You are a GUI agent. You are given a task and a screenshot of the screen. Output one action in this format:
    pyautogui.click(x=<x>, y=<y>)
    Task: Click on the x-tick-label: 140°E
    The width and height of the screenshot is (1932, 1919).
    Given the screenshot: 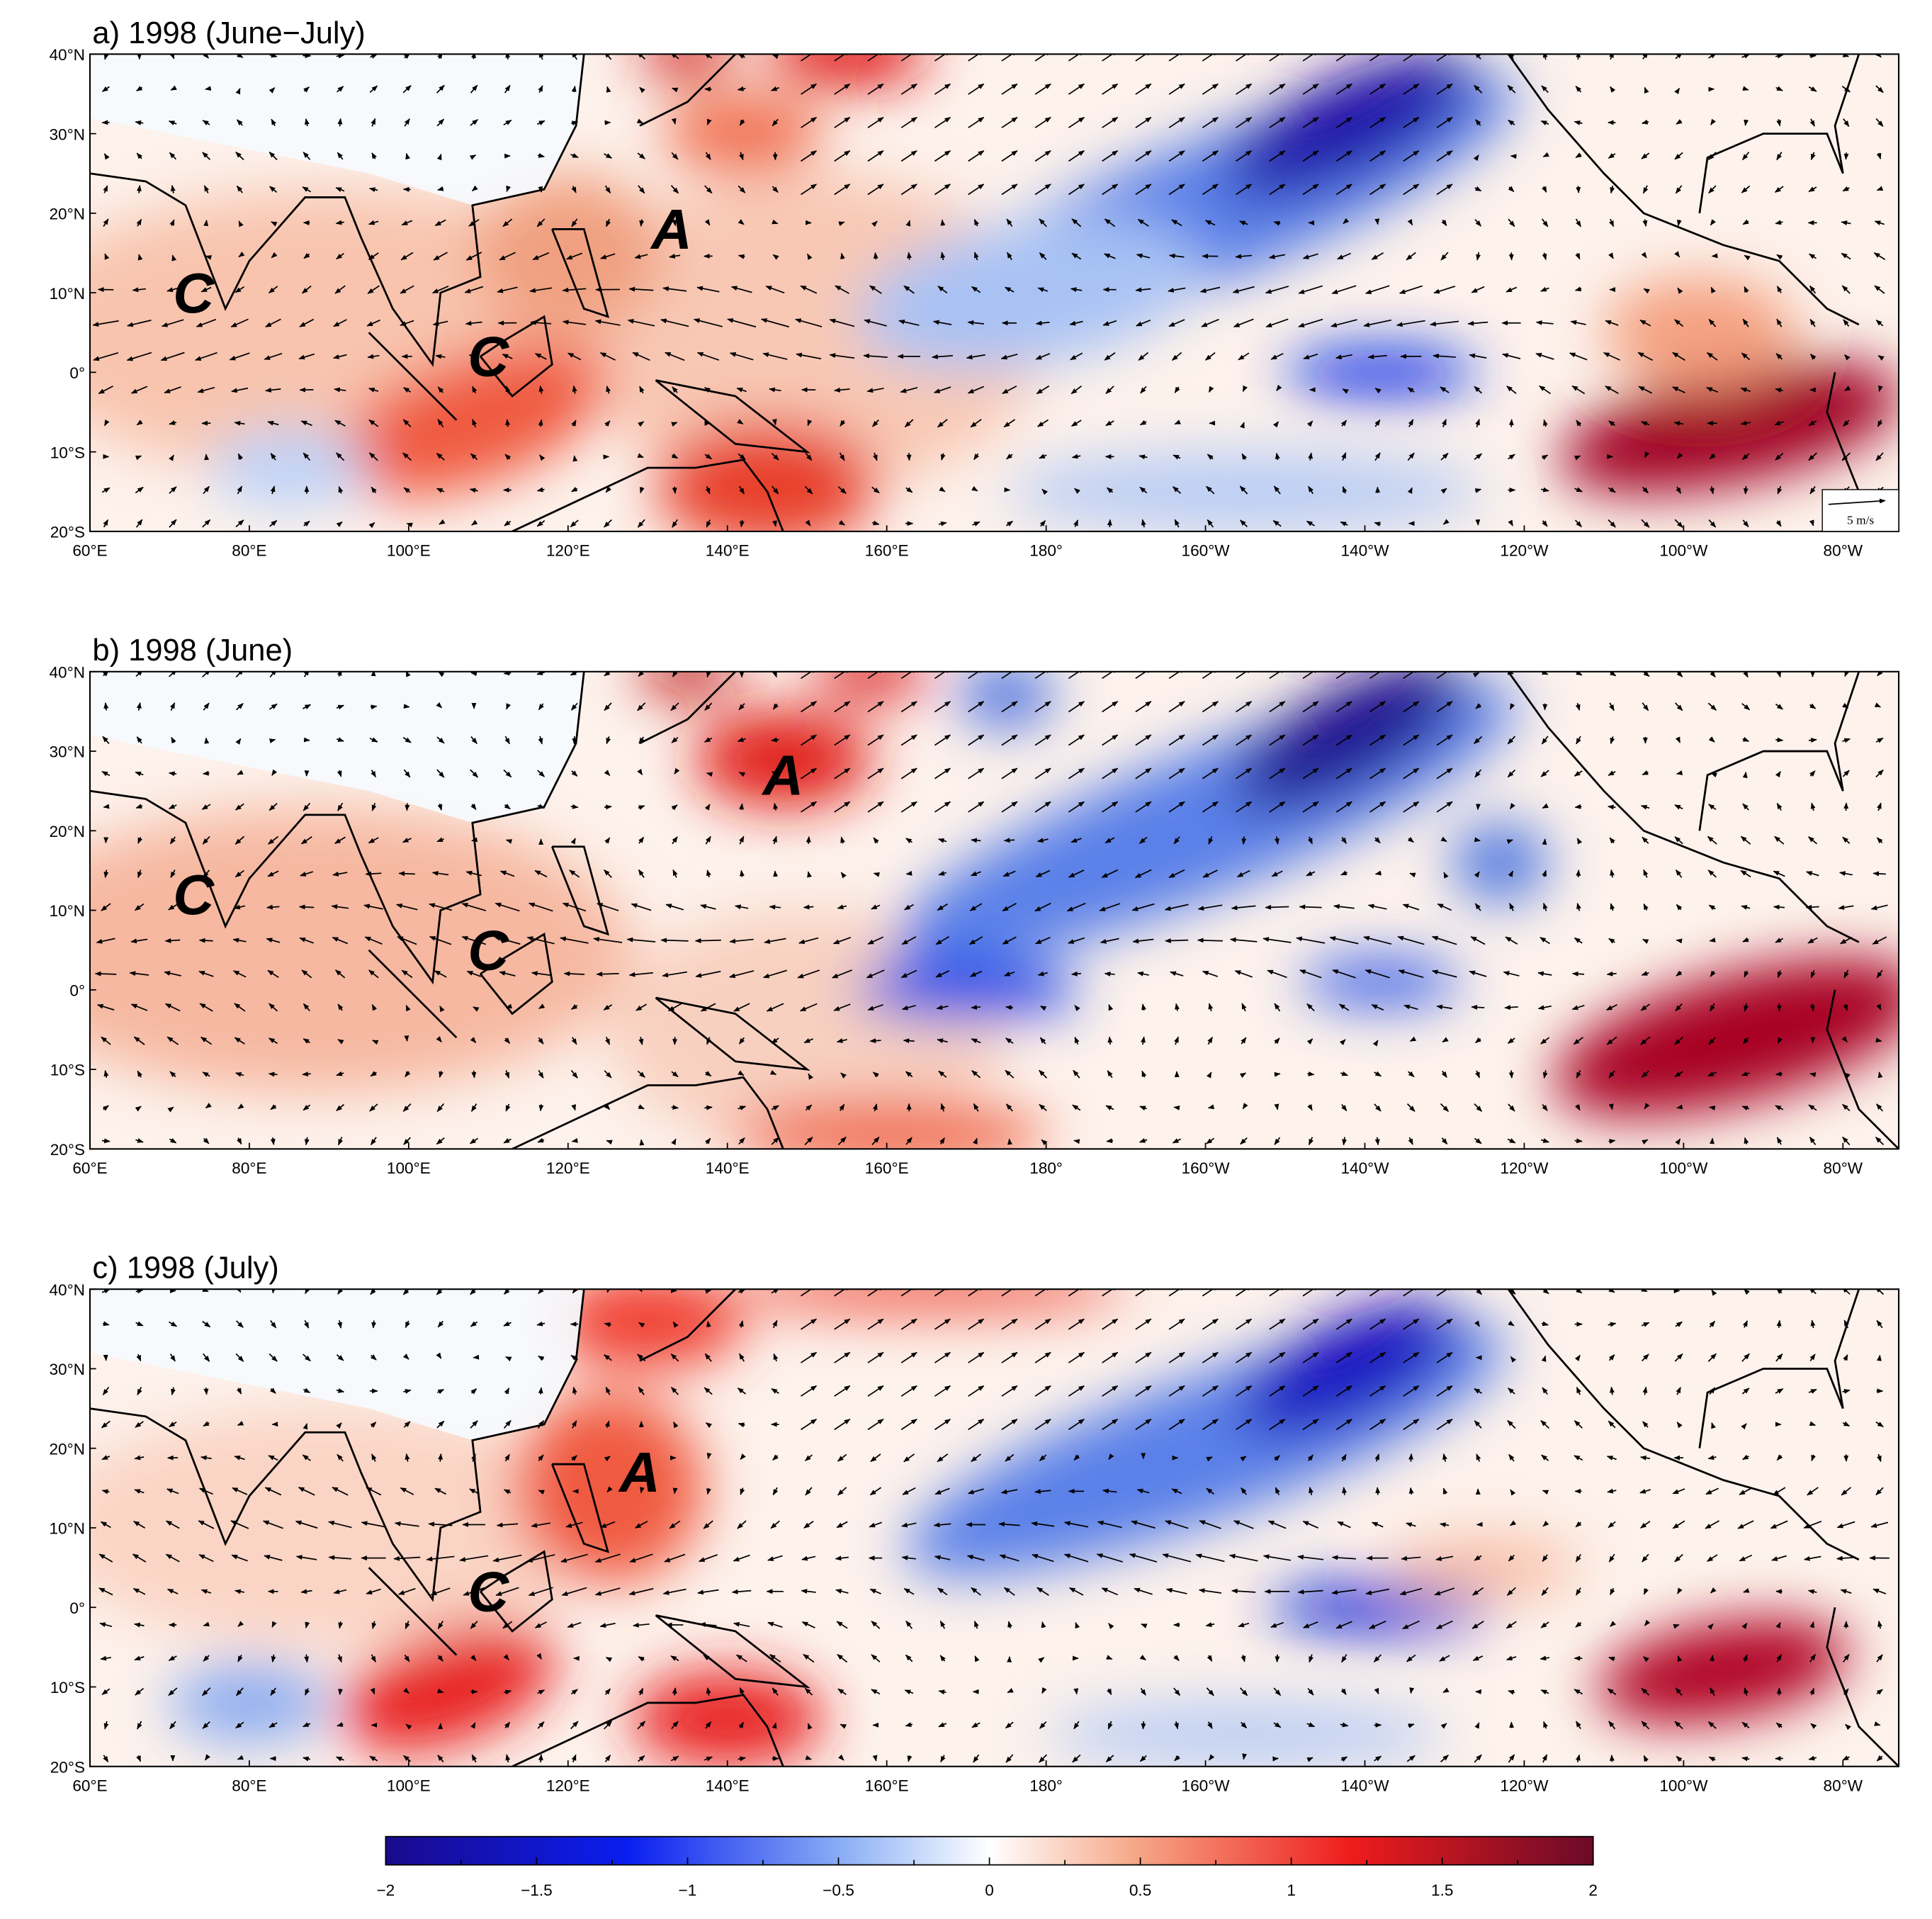 What is the action you would take?
    pyautogui.click(x=728, y=1785)
    